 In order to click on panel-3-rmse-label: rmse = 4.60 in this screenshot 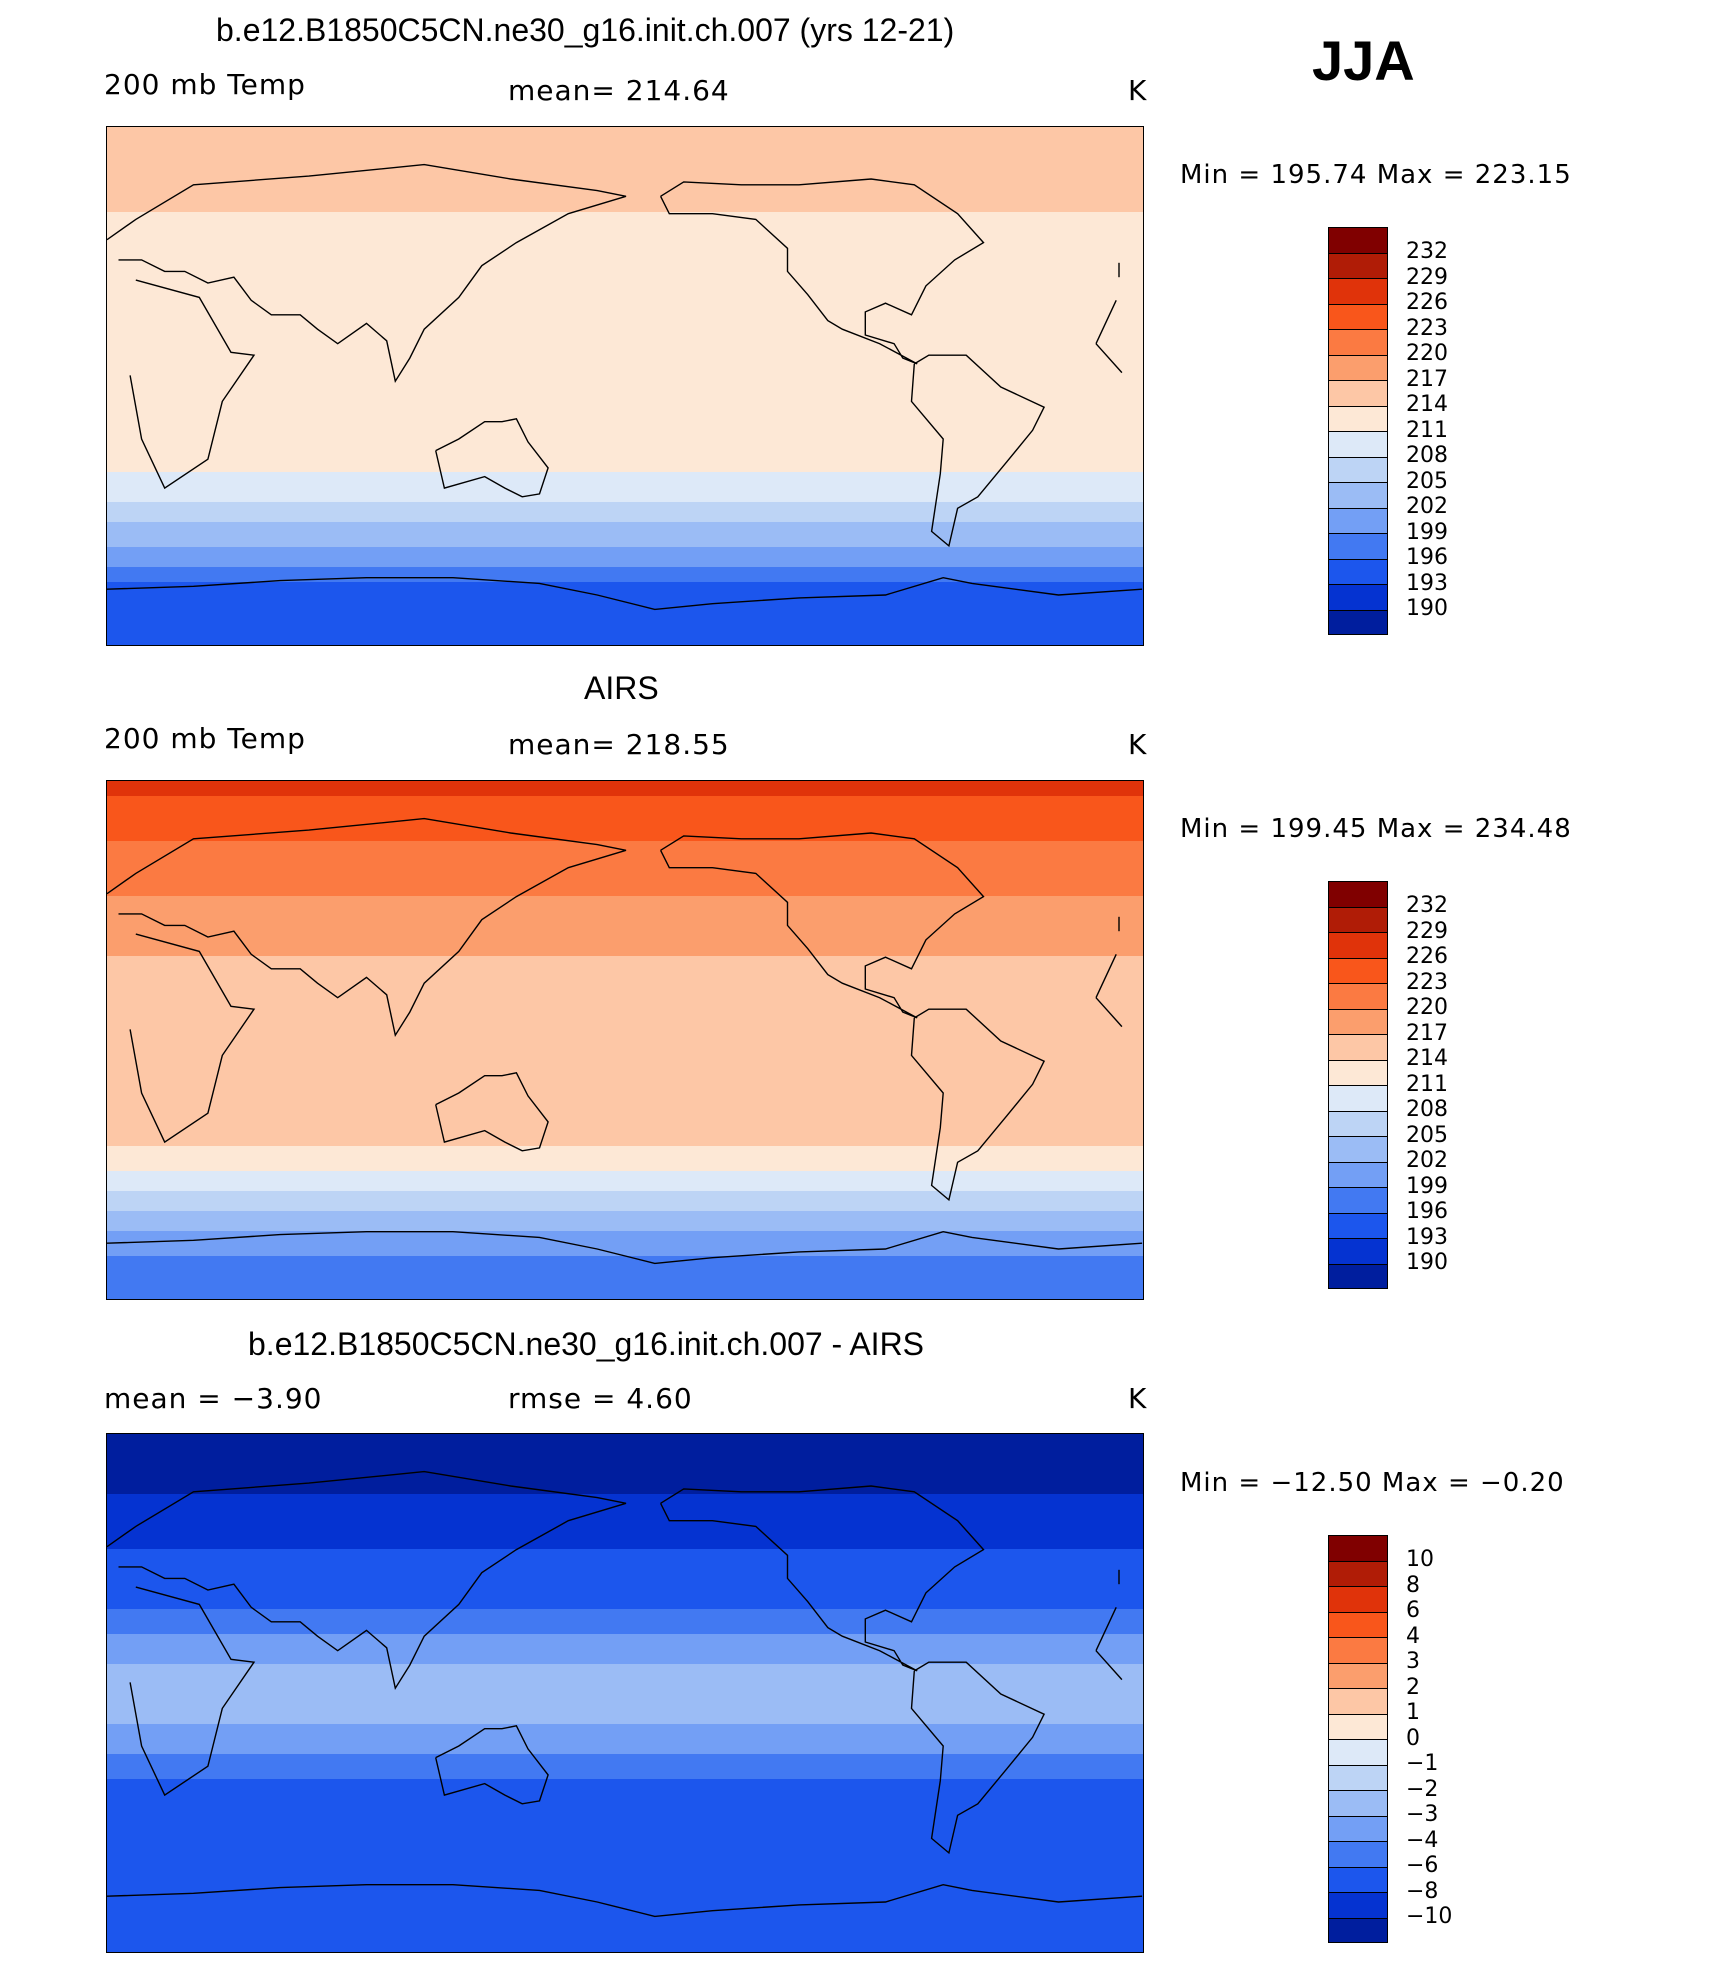, I will do `click(600, 1398)`.